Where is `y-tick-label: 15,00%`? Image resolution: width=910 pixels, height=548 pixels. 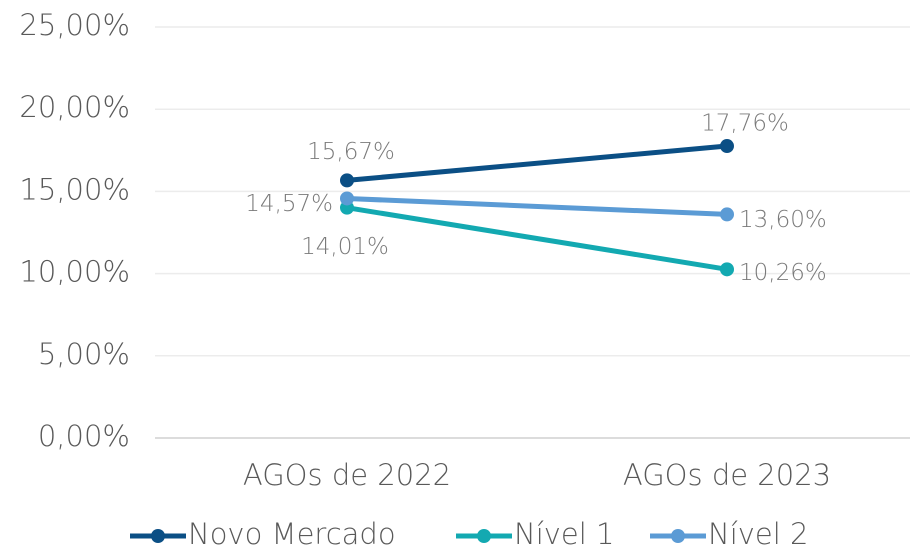
y-tick-label: 15,00% is located at coordinates (74, 189).